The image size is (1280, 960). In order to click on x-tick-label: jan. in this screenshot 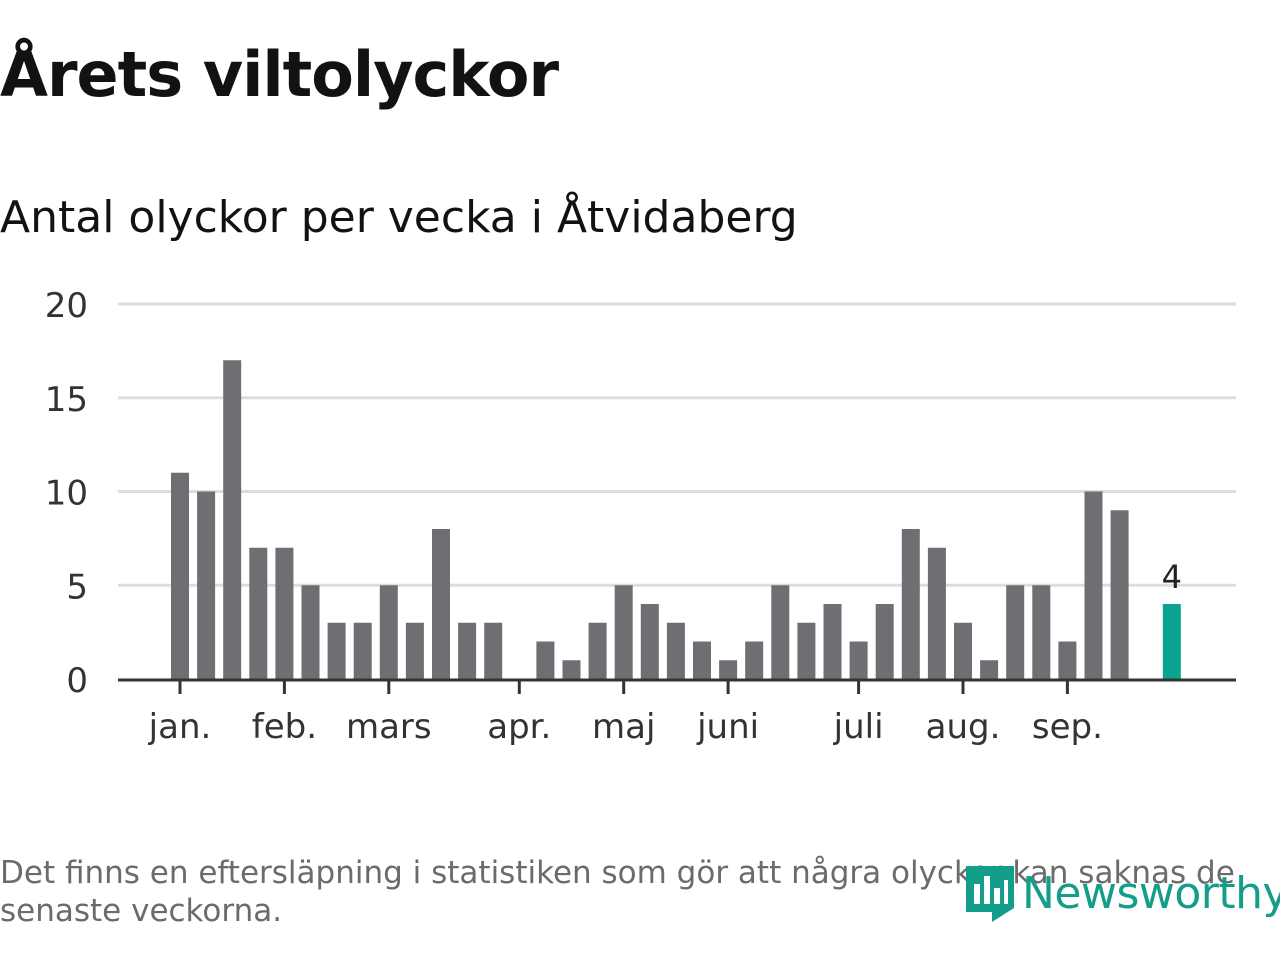, I will do `click(180, 727)`.